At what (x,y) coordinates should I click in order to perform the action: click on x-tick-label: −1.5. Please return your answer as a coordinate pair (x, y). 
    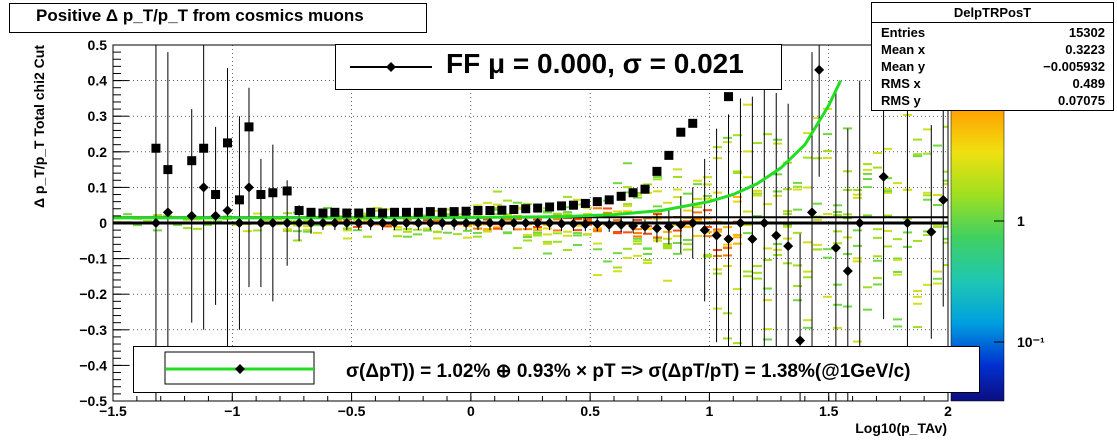
    Looking at the image, I should click on (113, 411).